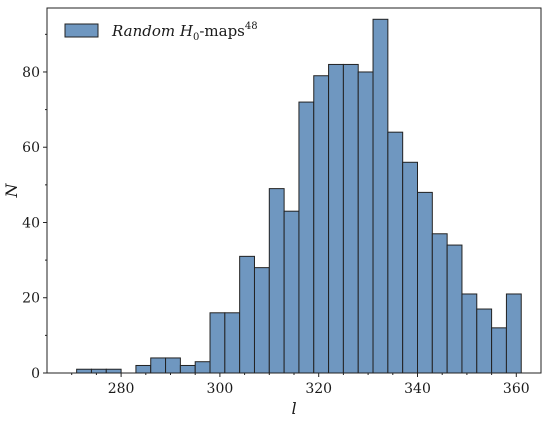 This screenshot has height=422, width=548. Describe the element at coordinates (31, 148) in the screenshot. I see `y-tick-label: 60` at that location.